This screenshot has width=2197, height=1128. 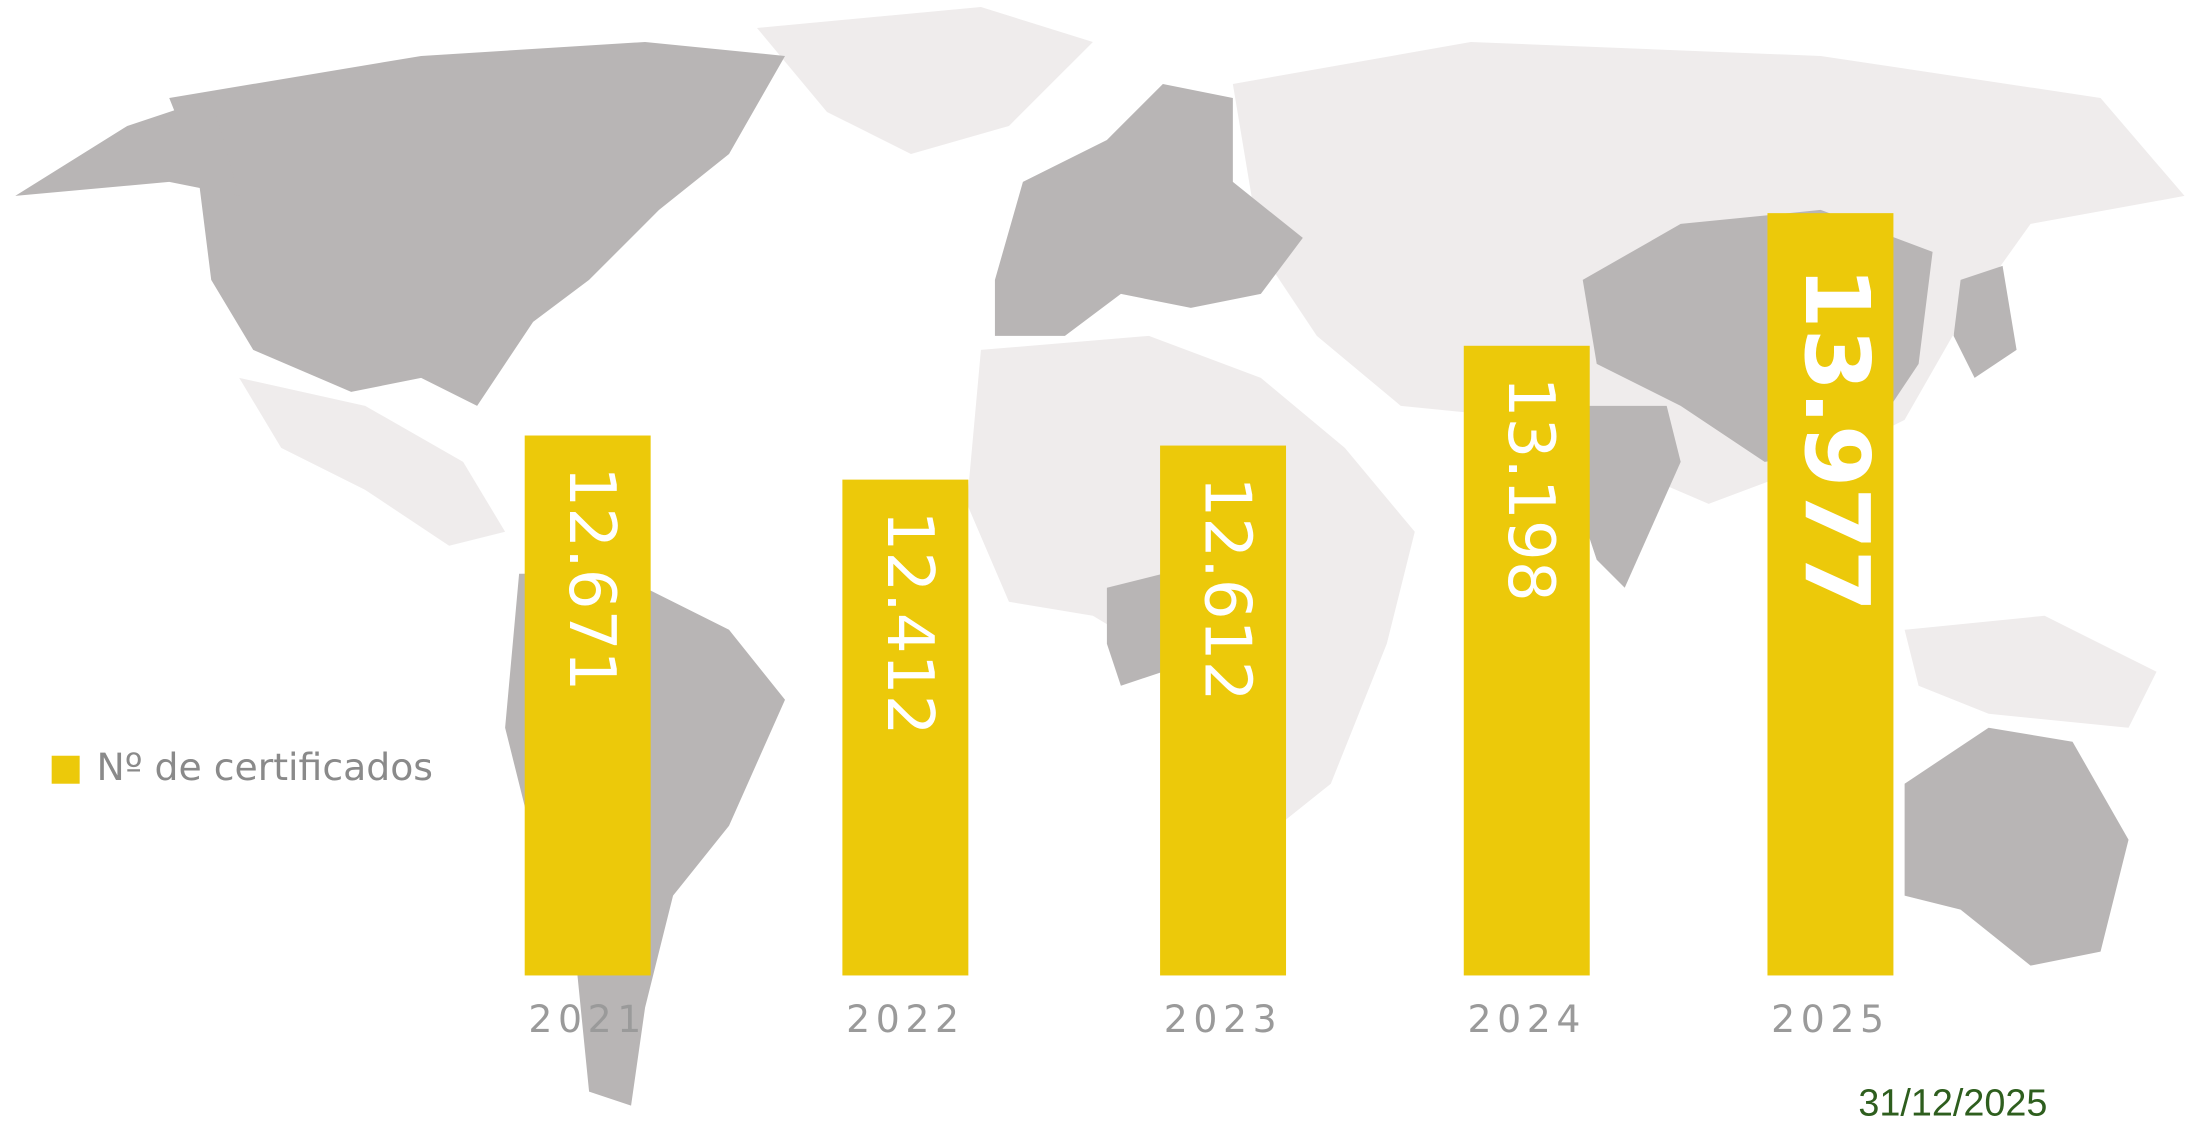 What do you see at coordinates (372, 461) in the screenshot?
I see `map-central-america` at bounding box center [372, 461].